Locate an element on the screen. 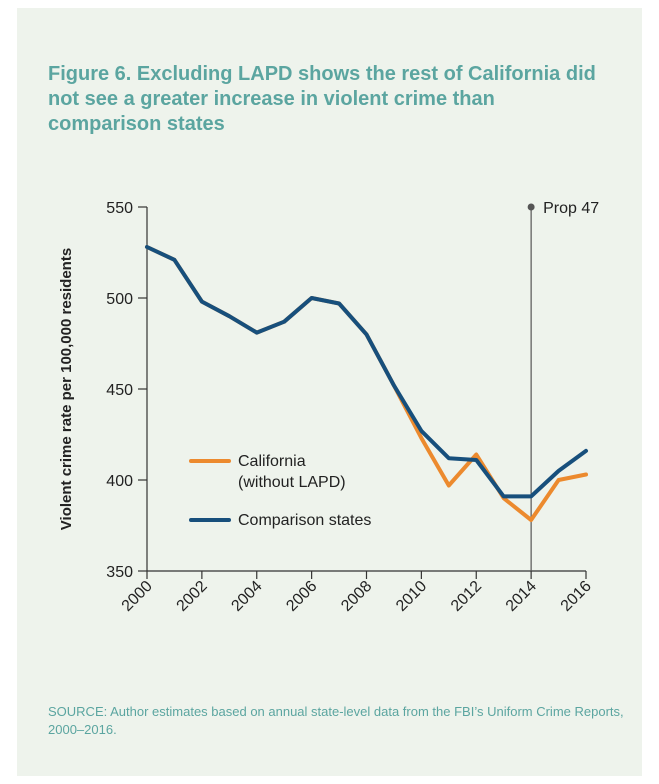  x-tick-label: 2012 is located at coordinates (466, 596).